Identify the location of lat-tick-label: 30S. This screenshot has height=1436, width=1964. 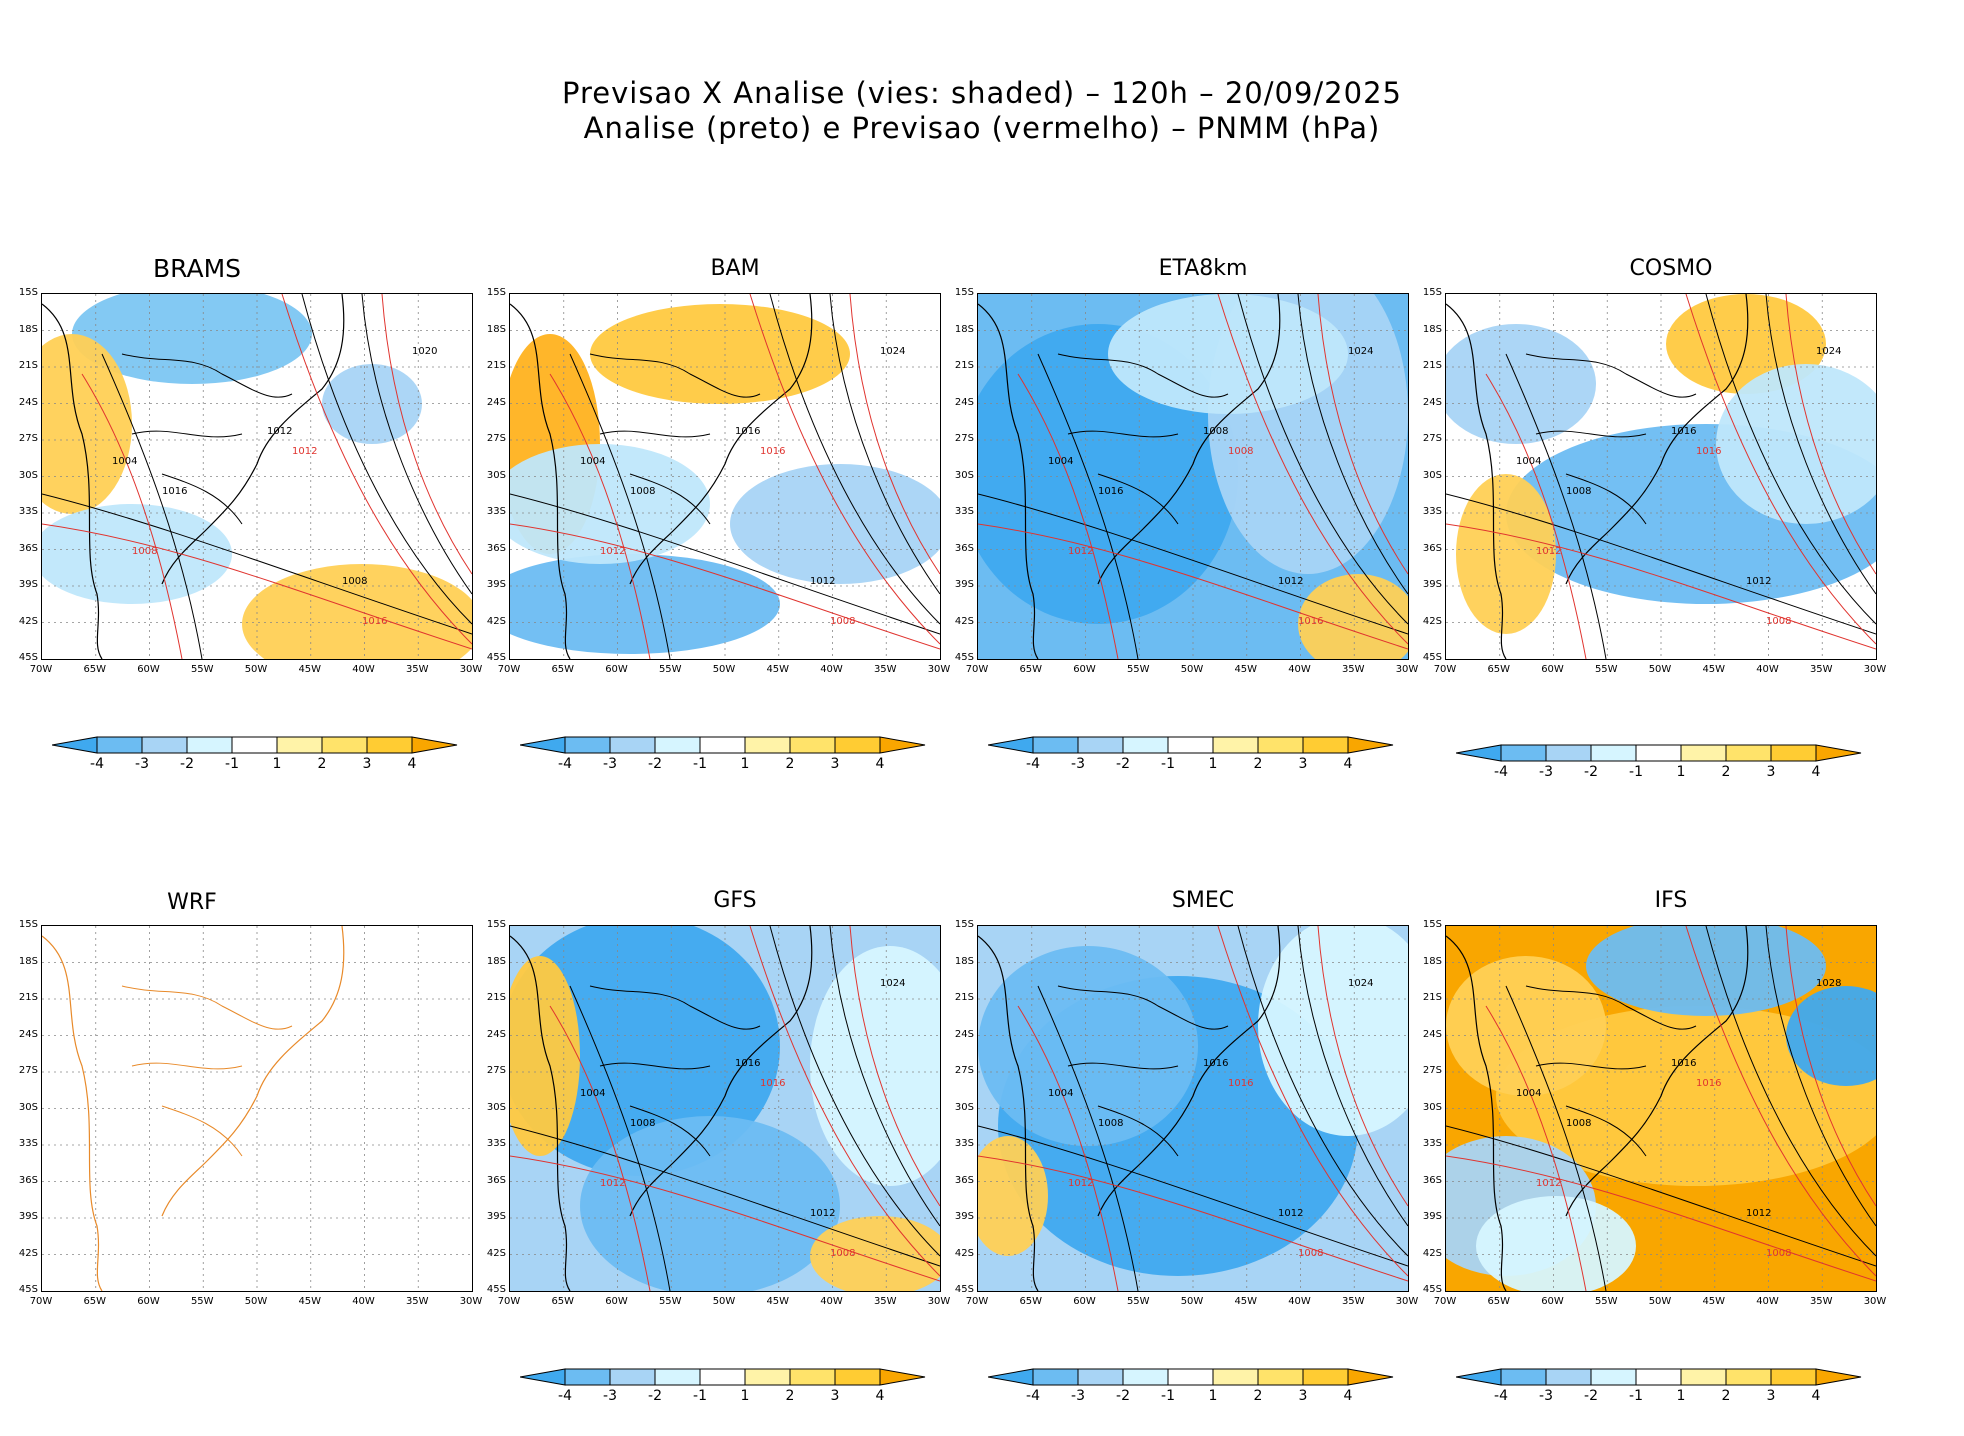
(964, 1107).